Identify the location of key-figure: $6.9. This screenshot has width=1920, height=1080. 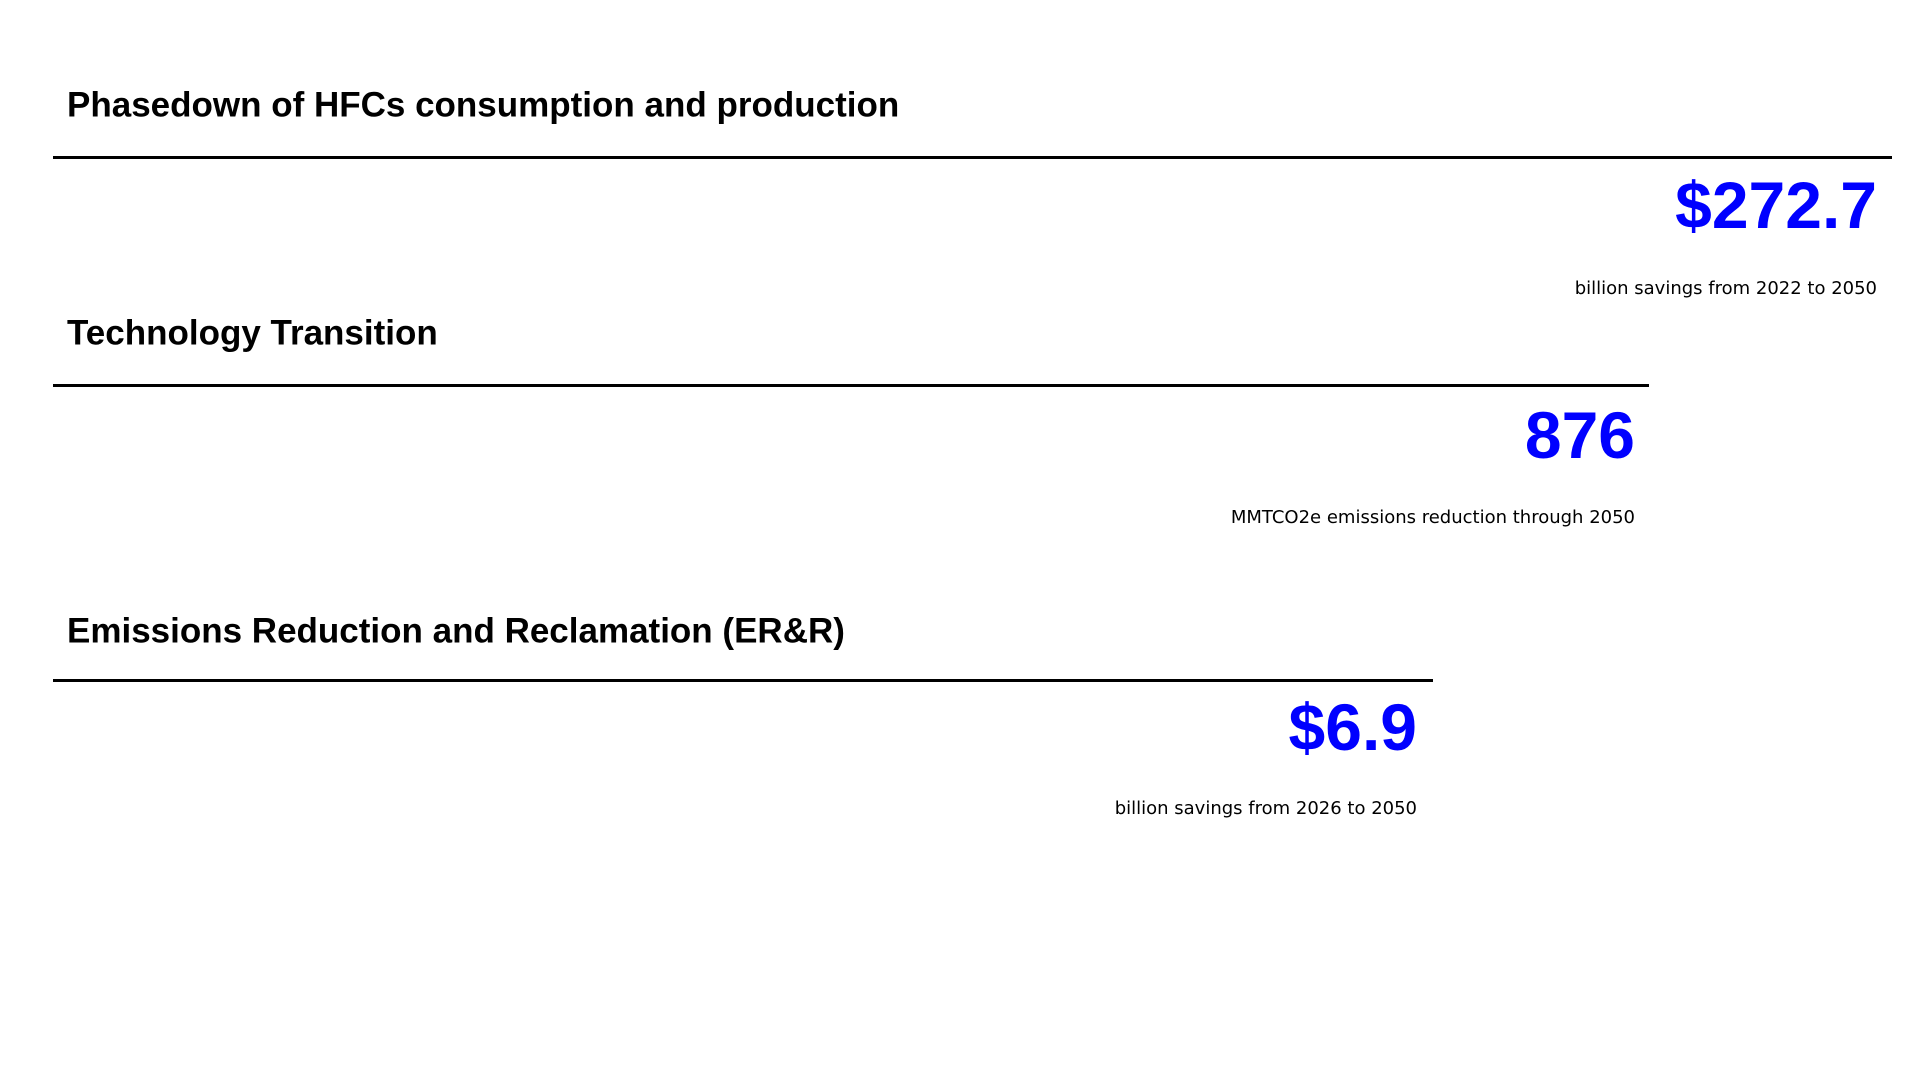
(1352, 727).